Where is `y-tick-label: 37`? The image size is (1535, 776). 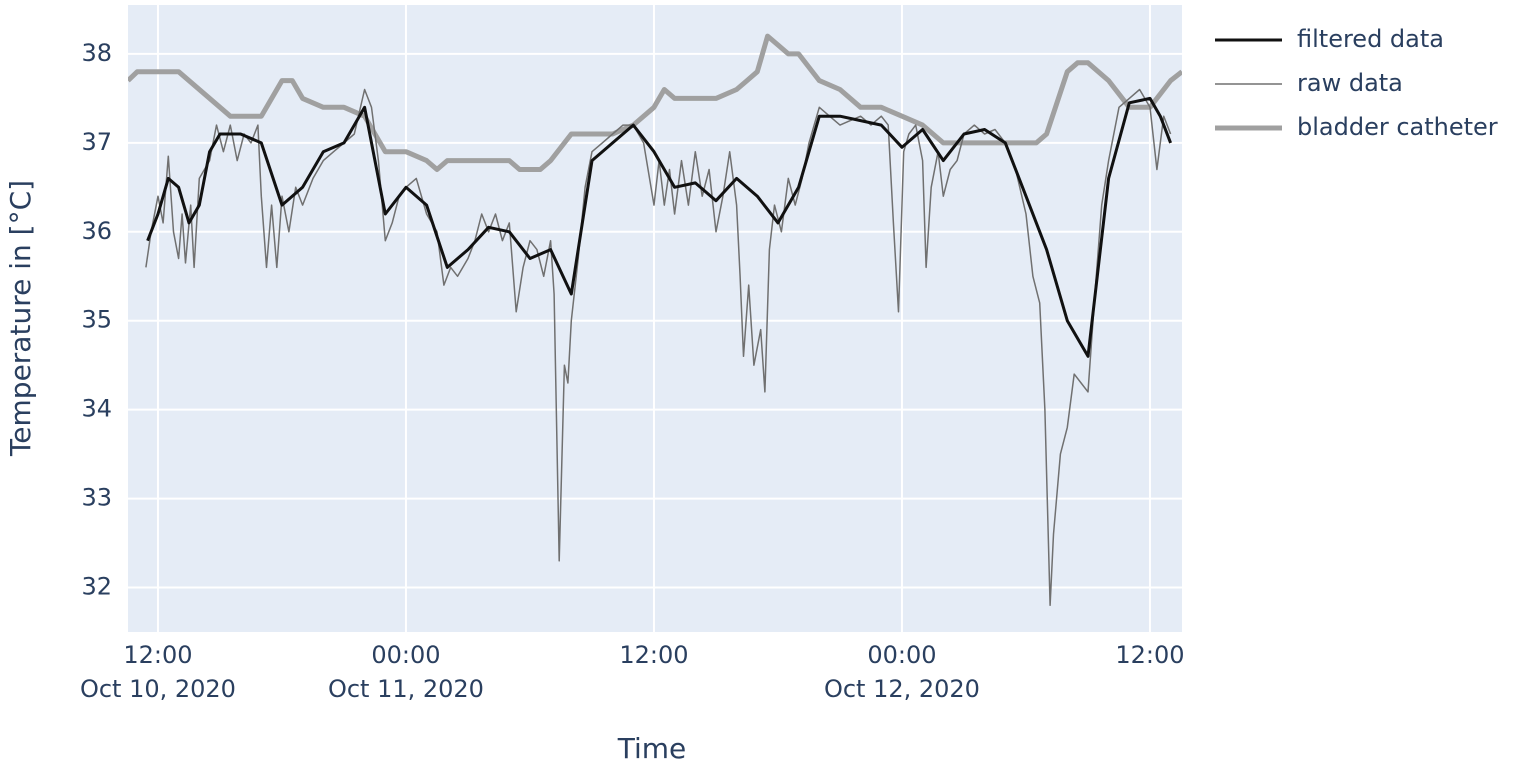 y-tick-label: 37 is located at coordinates (96, 142).